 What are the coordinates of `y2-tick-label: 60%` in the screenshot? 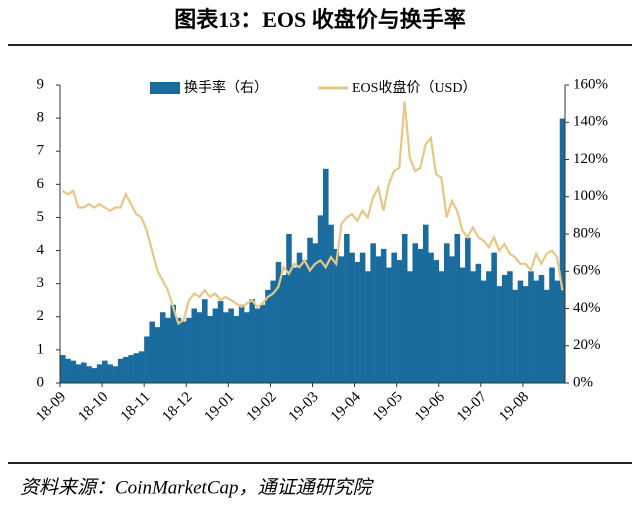 It's located at (587, 271).